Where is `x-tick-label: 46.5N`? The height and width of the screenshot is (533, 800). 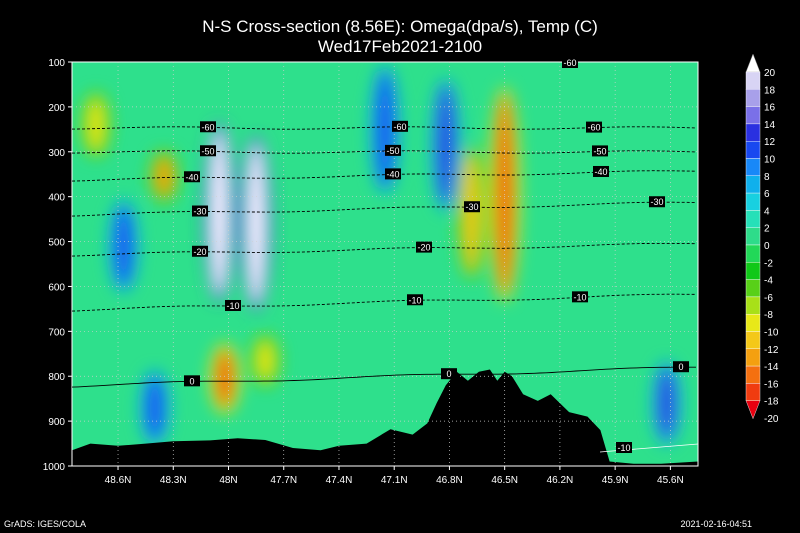
x-tick-label: 46.5N is located at coordinates (504, 480).